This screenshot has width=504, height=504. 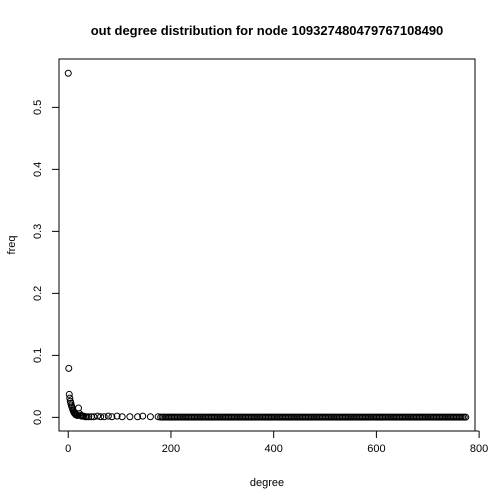 What do you see at coordinates (46, 262) in the screenshot?
I see `y-axis: 0.0 0.1 0.2 0.3 0.4 0.5` at bounding box center [46, 262].